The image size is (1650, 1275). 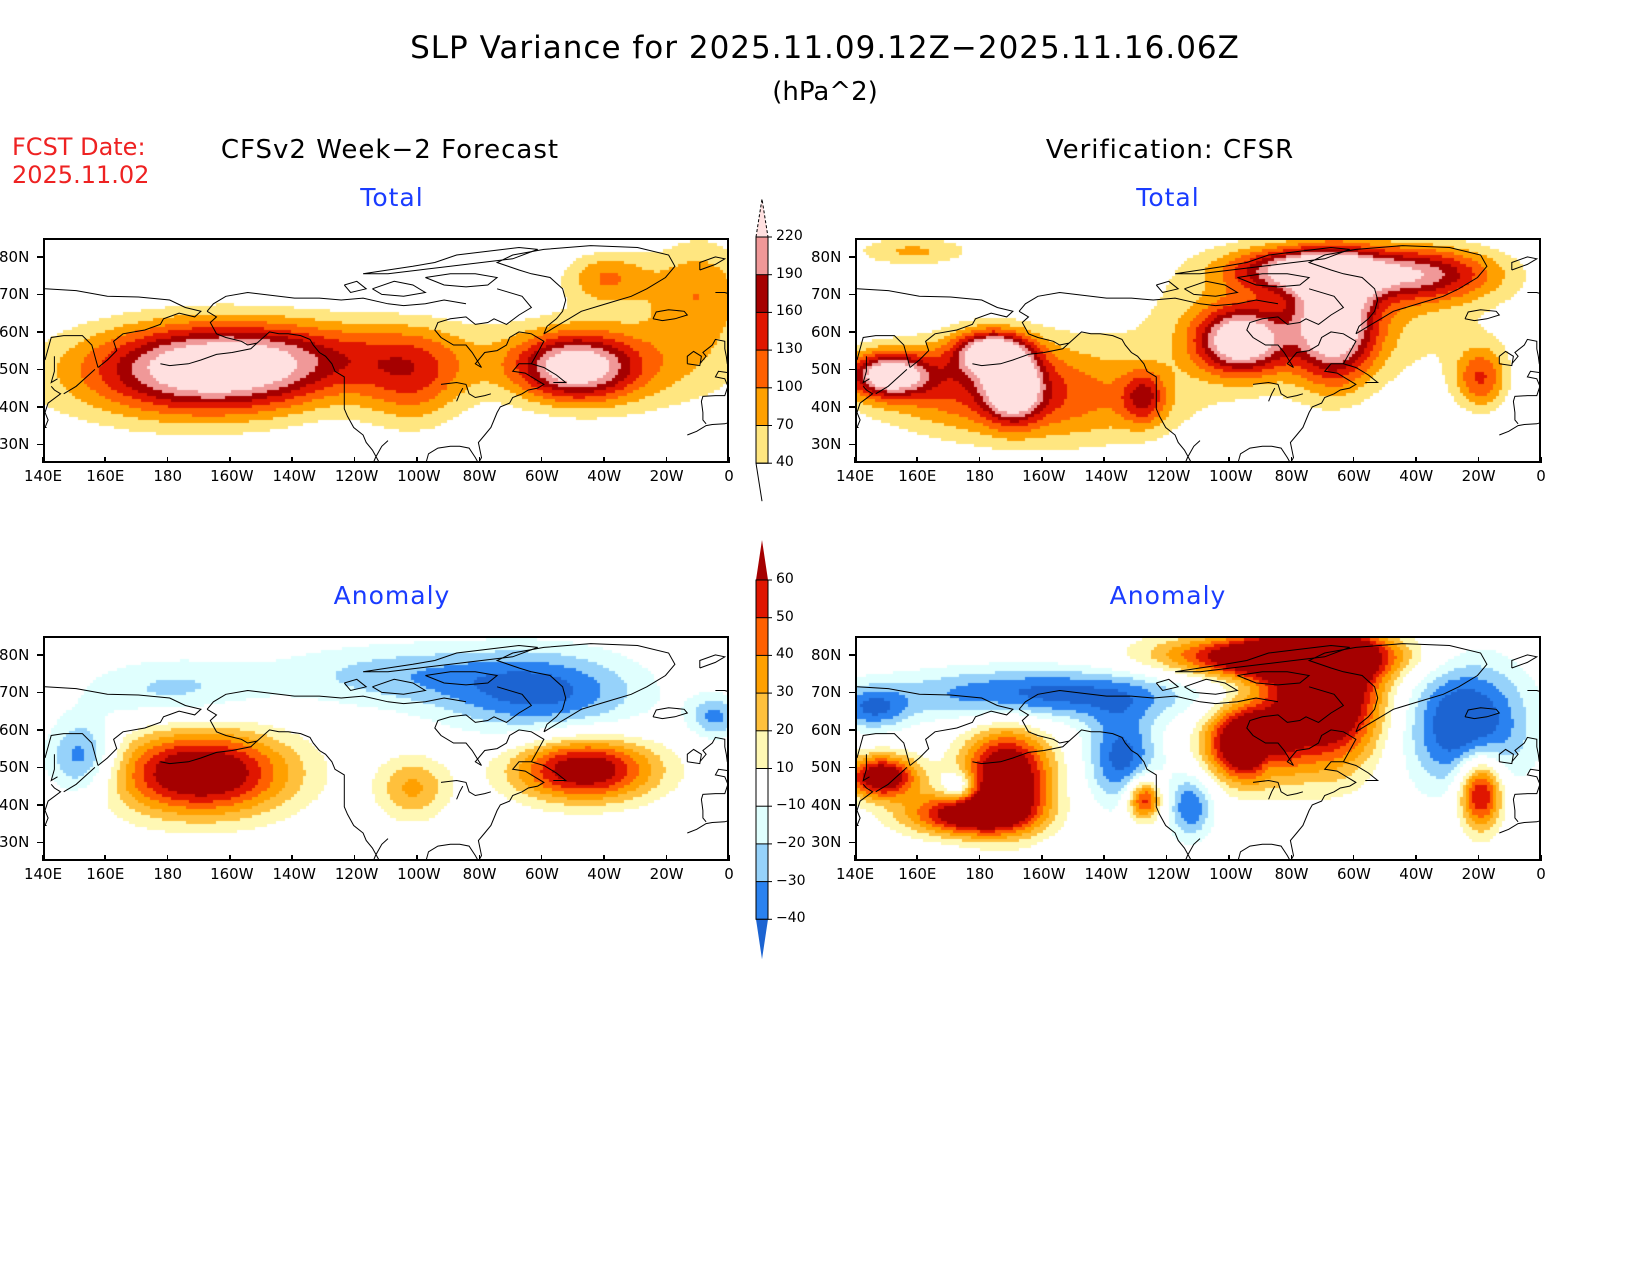 I want to click on colorbar-label: −10, so click(x=791, y=805).